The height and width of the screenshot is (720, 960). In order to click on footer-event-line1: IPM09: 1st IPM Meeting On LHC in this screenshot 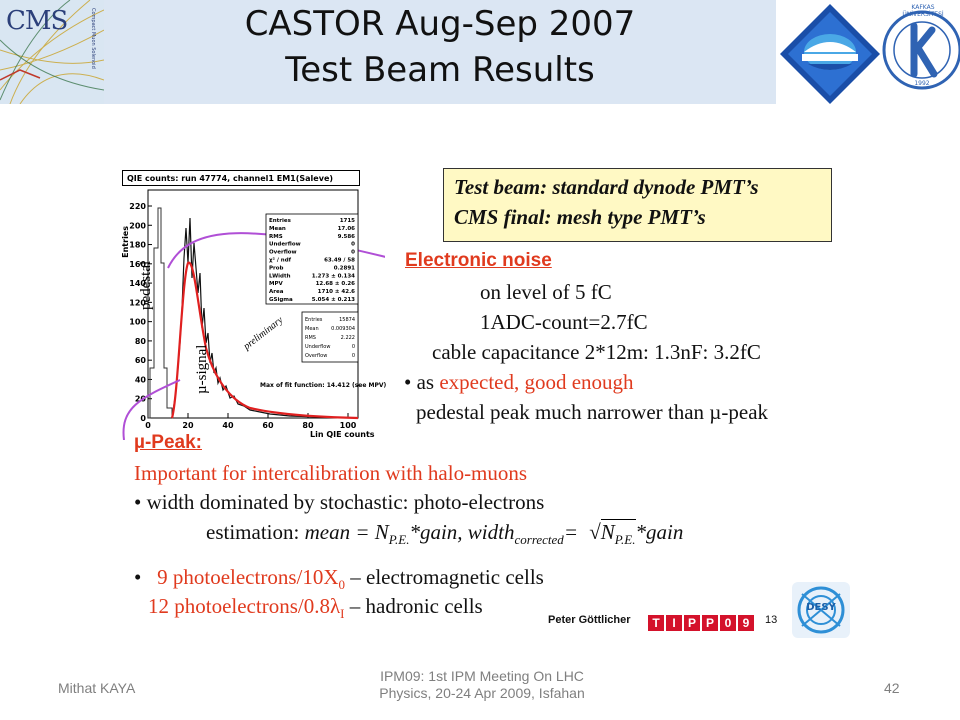, I will do `click(482, 676)`.